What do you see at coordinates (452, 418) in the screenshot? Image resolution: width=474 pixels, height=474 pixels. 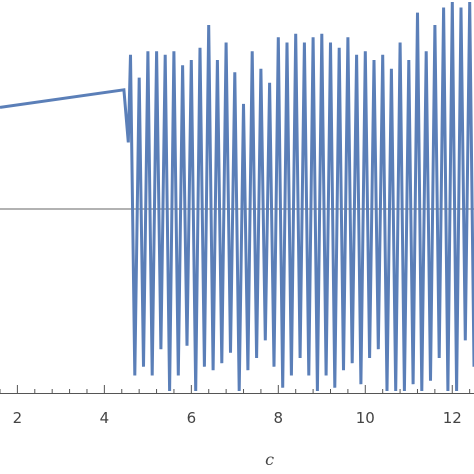 I see `x-tick-label: 12` at bounding box center [452, 418].